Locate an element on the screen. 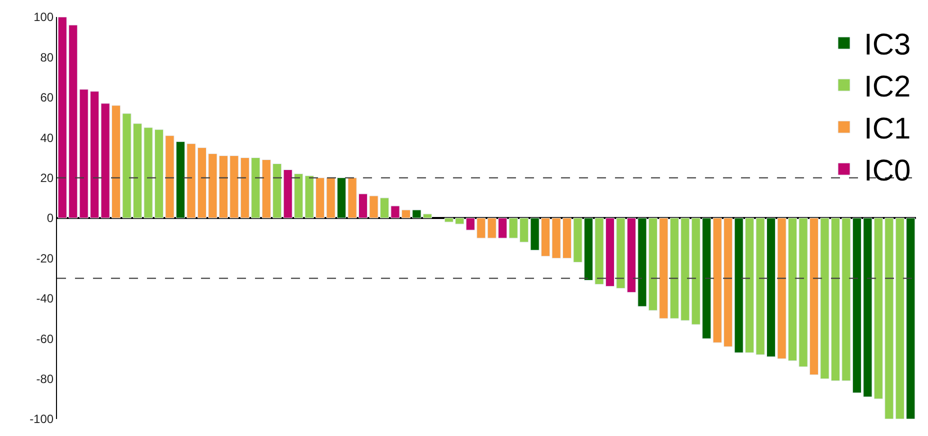 This screenshot has height=436, width=928. y-tick-label: 60 is located at coordinates (47, 97).